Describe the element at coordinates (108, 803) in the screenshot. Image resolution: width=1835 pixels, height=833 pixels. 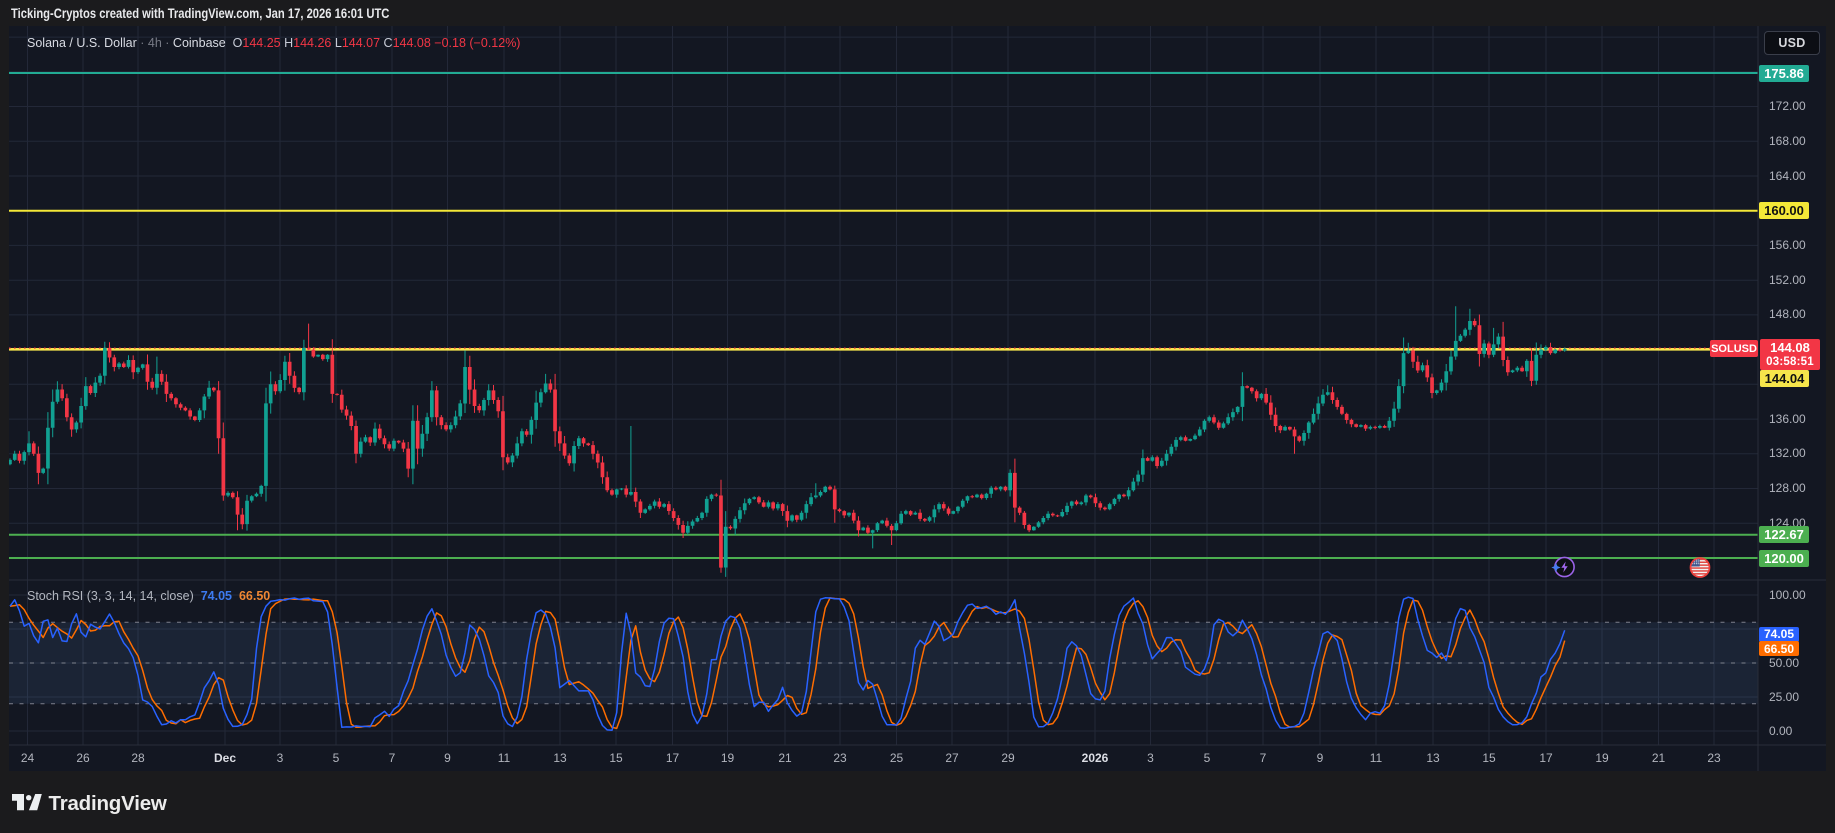
I see `svg-text: TradingView` at that location.